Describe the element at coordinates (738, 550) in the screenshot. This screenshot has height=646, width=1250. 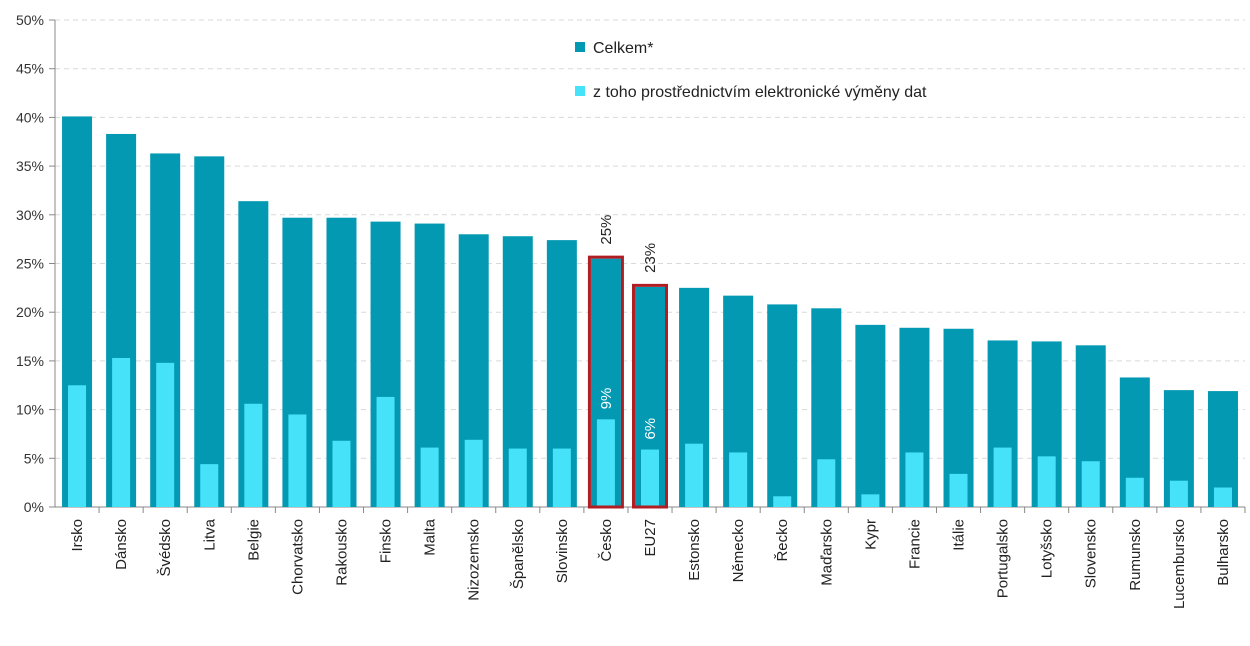
I see `category-label: Německo` at that location.